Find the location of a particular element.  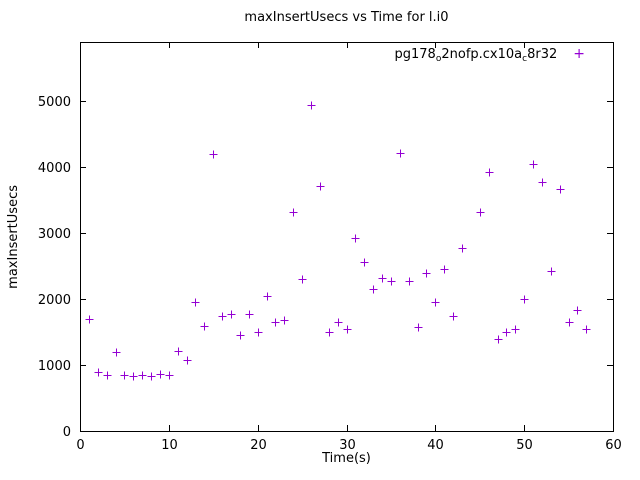

chart-title: maxInsertUsecs vs Time for l.i0 is located at coordinates (346, 17).